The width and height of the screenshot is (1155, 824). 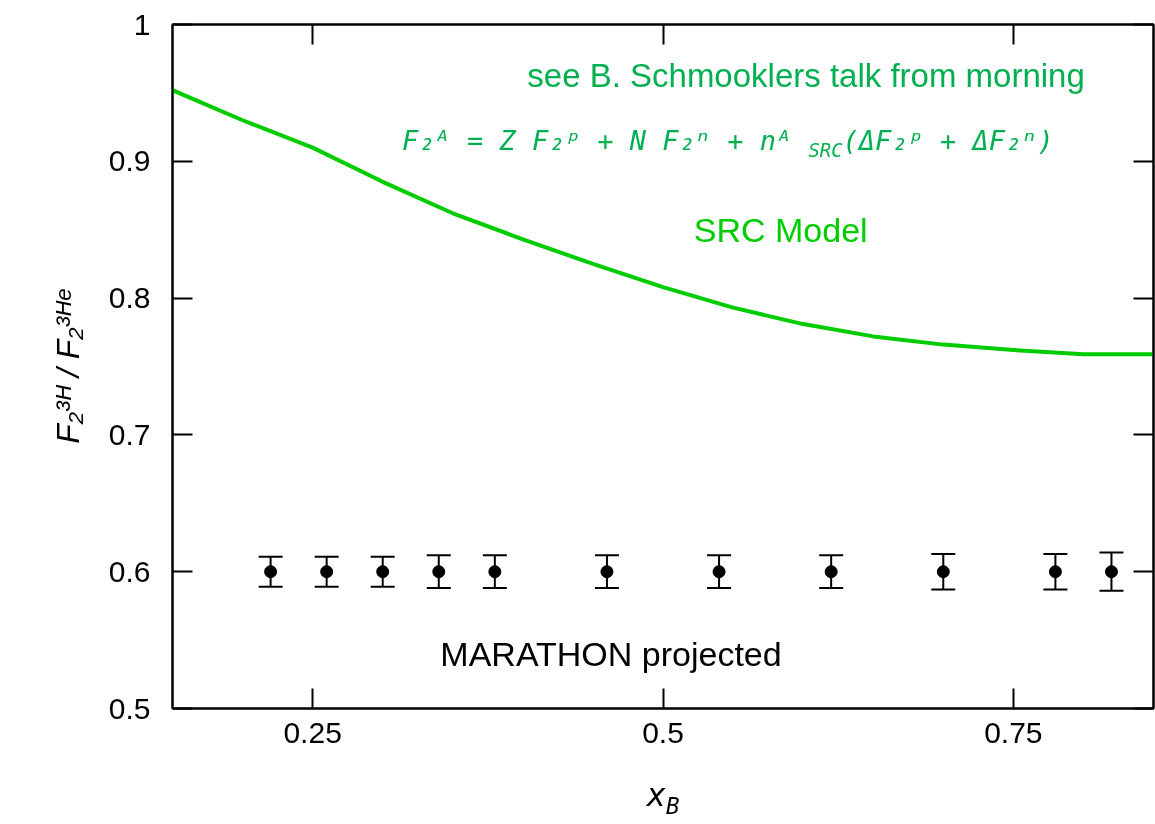 I want to click on annotation: see B. Schmooklers talk from morning, so click(x=806, y=76).